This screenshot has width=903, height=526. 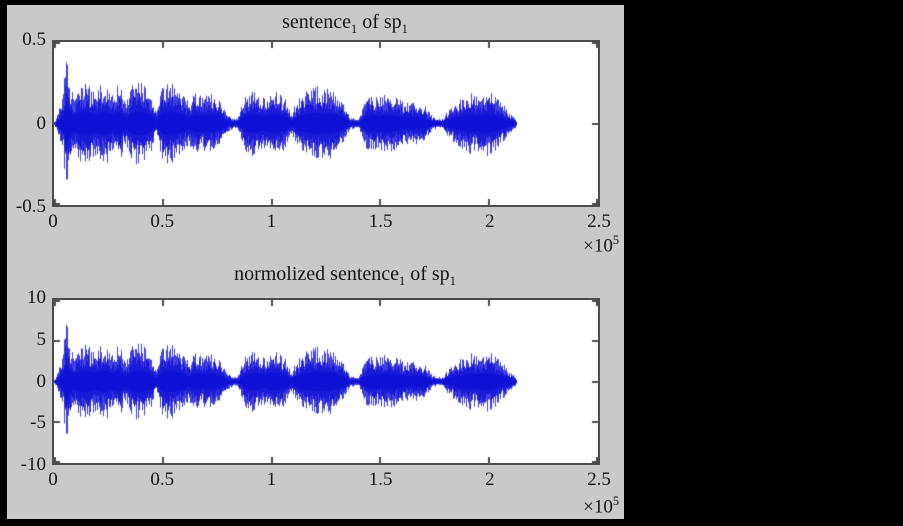 I want to click on y-tick-label: -5, so click(x=38, y=423).